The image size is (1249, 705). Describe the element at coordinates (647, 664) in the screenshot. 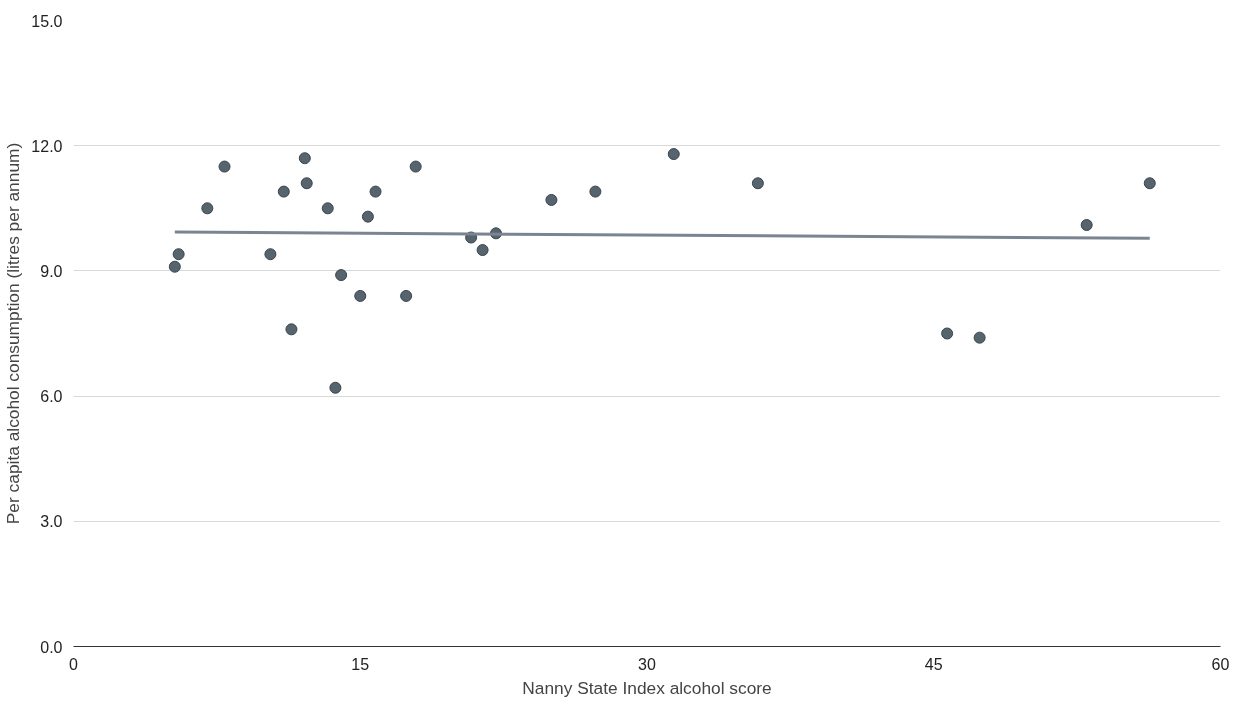

I see `x-tick-label: 30` at that location.